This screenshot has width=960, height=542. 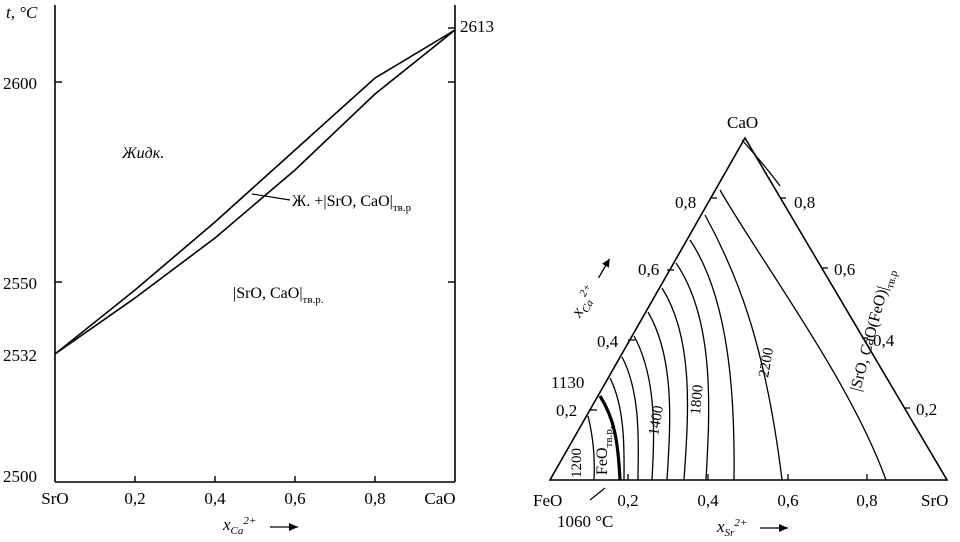 What do you see at coordinates (278, 295) in the screenshot?
I see `region-solid-label: |SrO, CaO|тв.р.` at bounding box center [278, 295].